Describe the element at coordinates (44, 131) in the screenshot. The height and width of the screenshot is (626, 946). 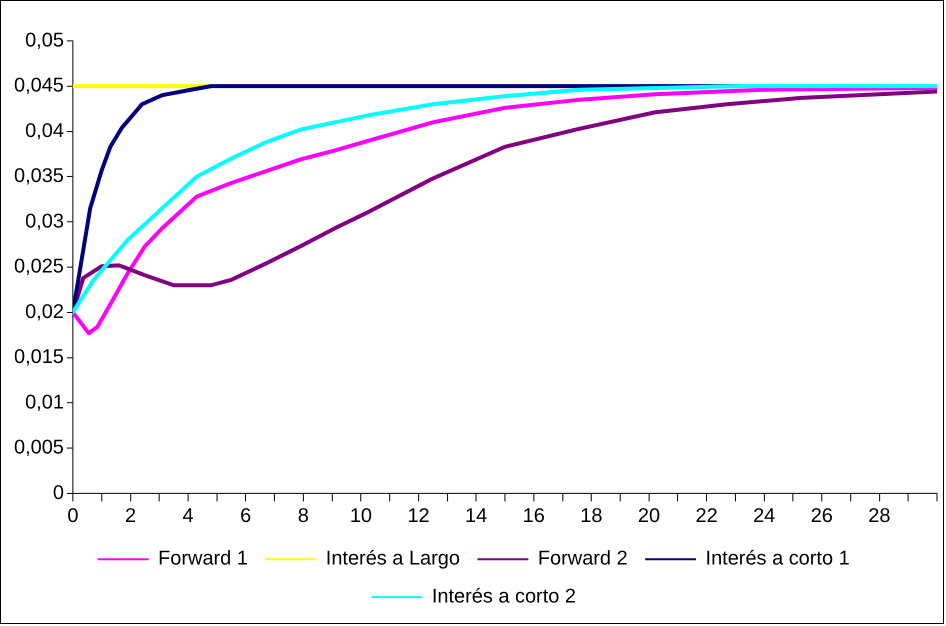
I see `y-tick-label: 0,04` at that location.